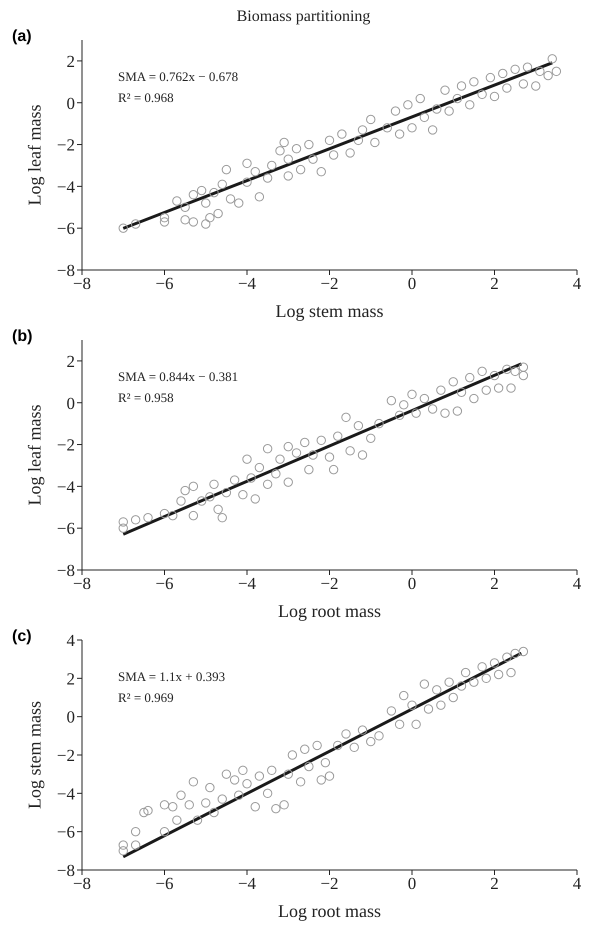 This screenshot has width=607, height=946. I want to click on annotation: R² = 0.968, so click(146, 98).